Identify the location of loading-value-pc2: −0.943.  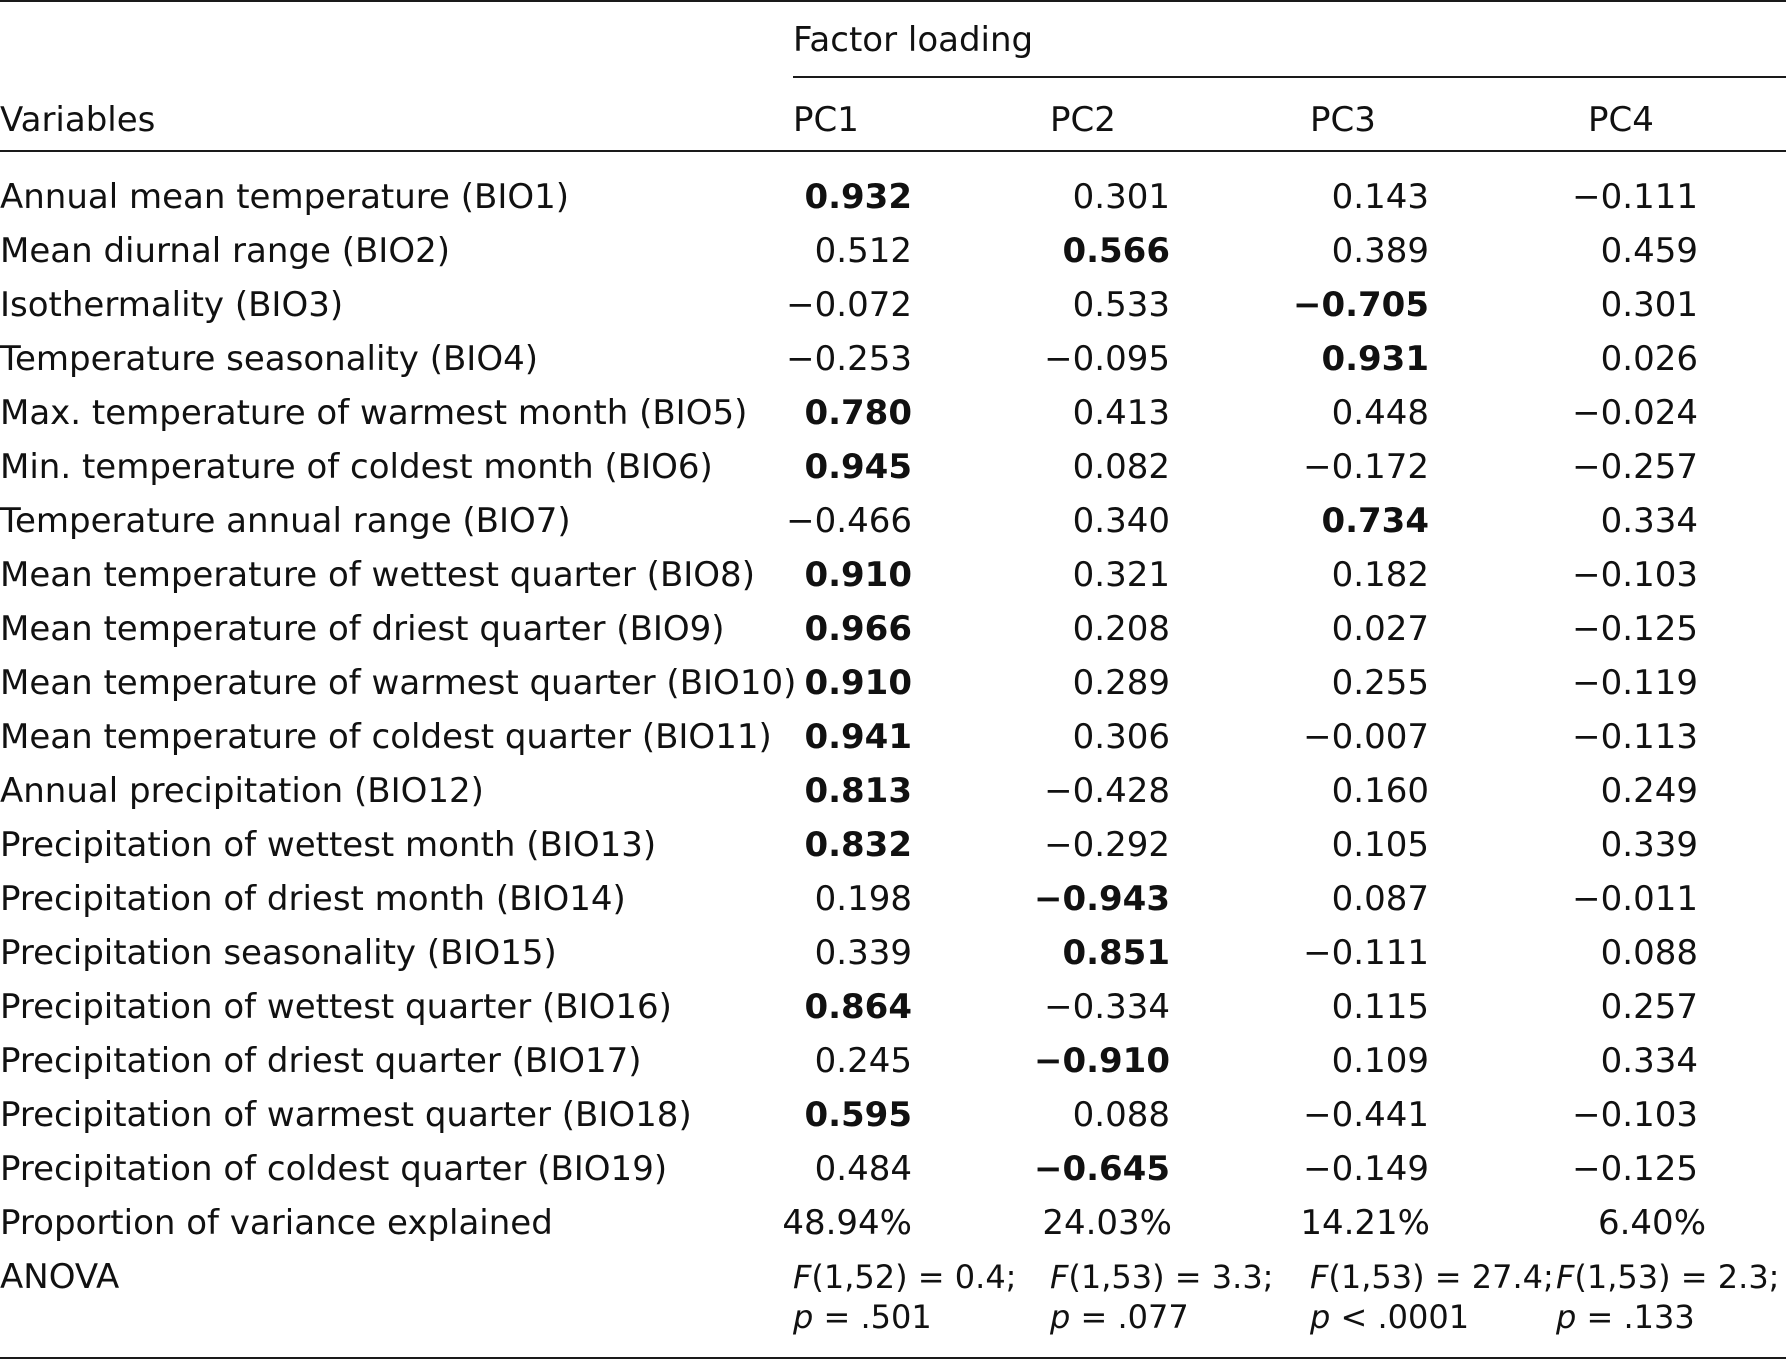
(1101, 899).